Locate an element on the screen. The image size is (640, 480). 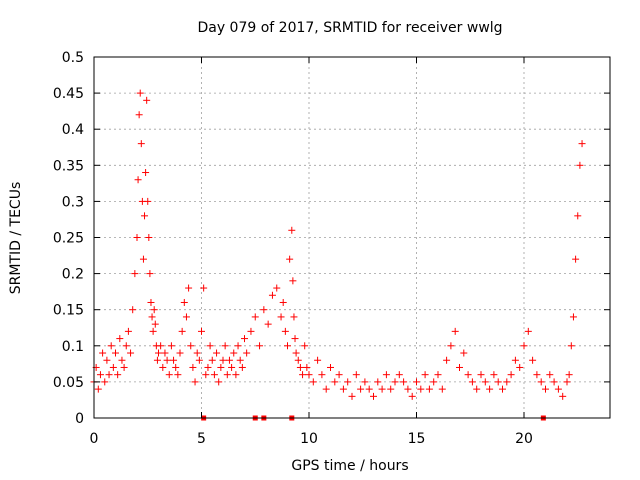
y-tick-label: 0.25 is located at coordinates (68, 239).